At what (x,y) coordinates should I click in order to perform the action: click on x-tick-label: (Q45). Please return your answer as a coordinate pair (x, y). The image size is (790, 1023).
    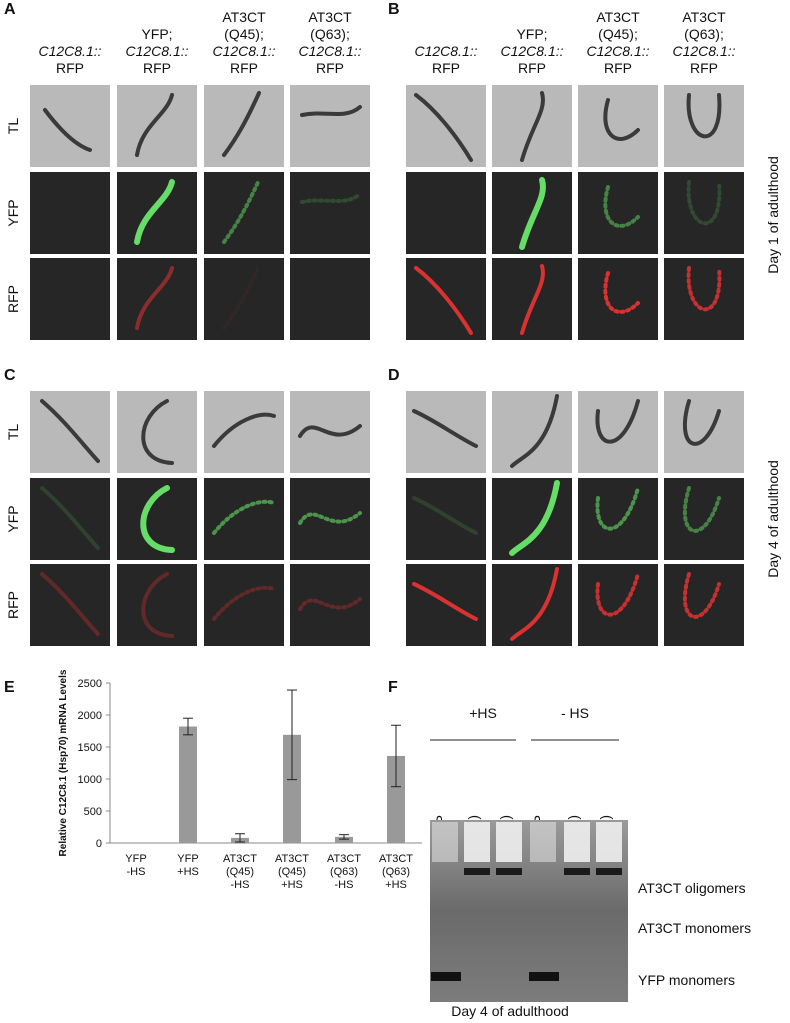
    Looking at the image, I should click on (292, 872).